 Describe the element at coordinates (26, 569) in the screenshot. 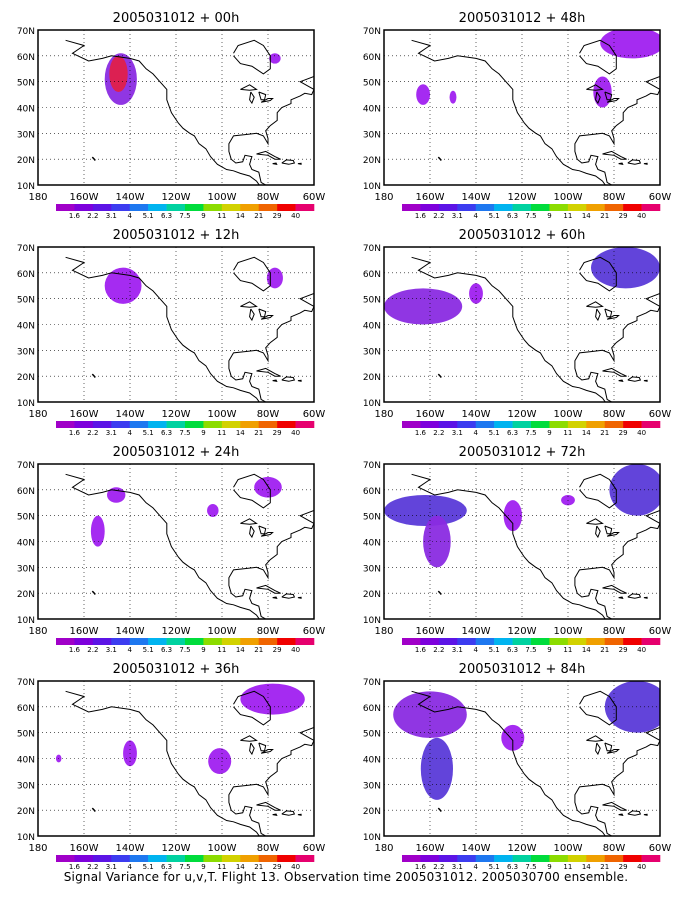

I see `y-tick-label: 30N` at that location.